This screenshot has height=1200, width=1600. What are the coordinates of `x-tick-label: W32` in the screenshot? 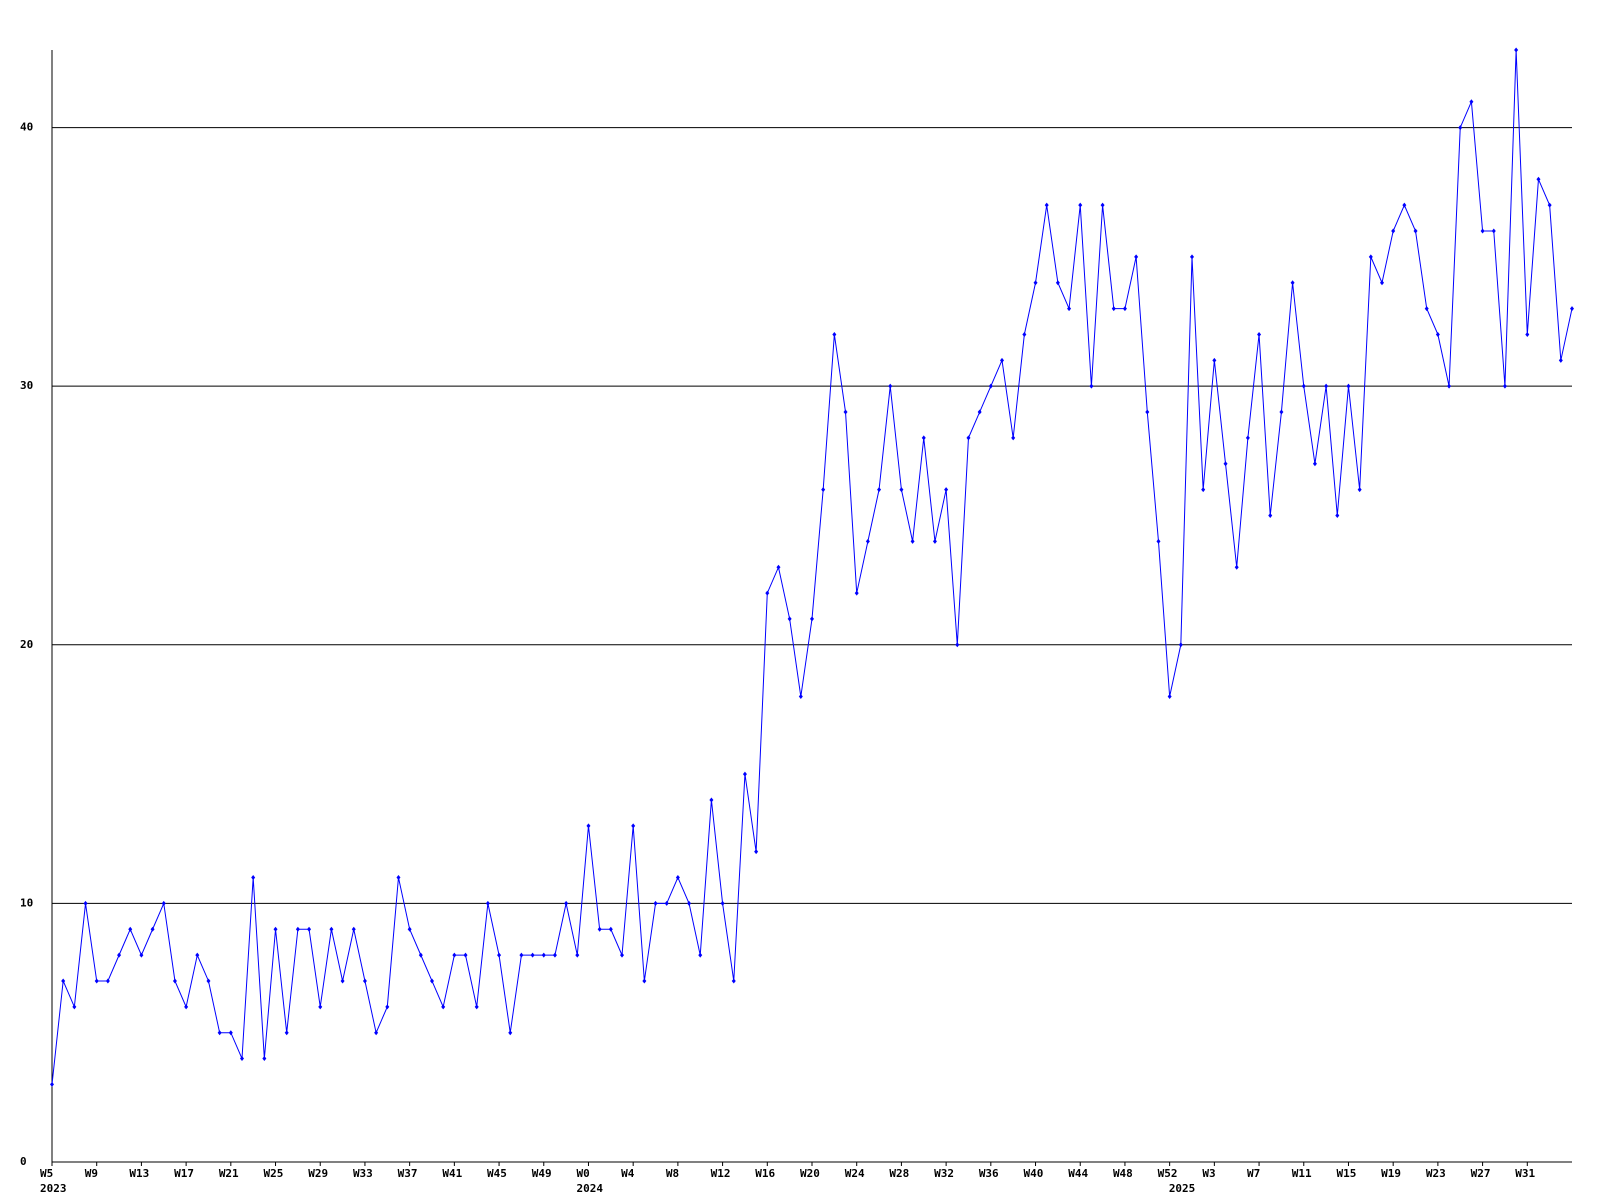 It's located at (944, 1173).